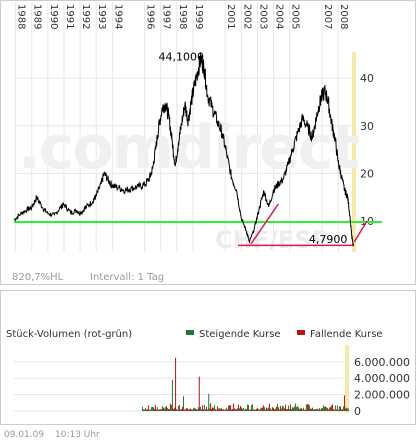  I want to click on volume-y-tick-label: 0, so click(357, 411).